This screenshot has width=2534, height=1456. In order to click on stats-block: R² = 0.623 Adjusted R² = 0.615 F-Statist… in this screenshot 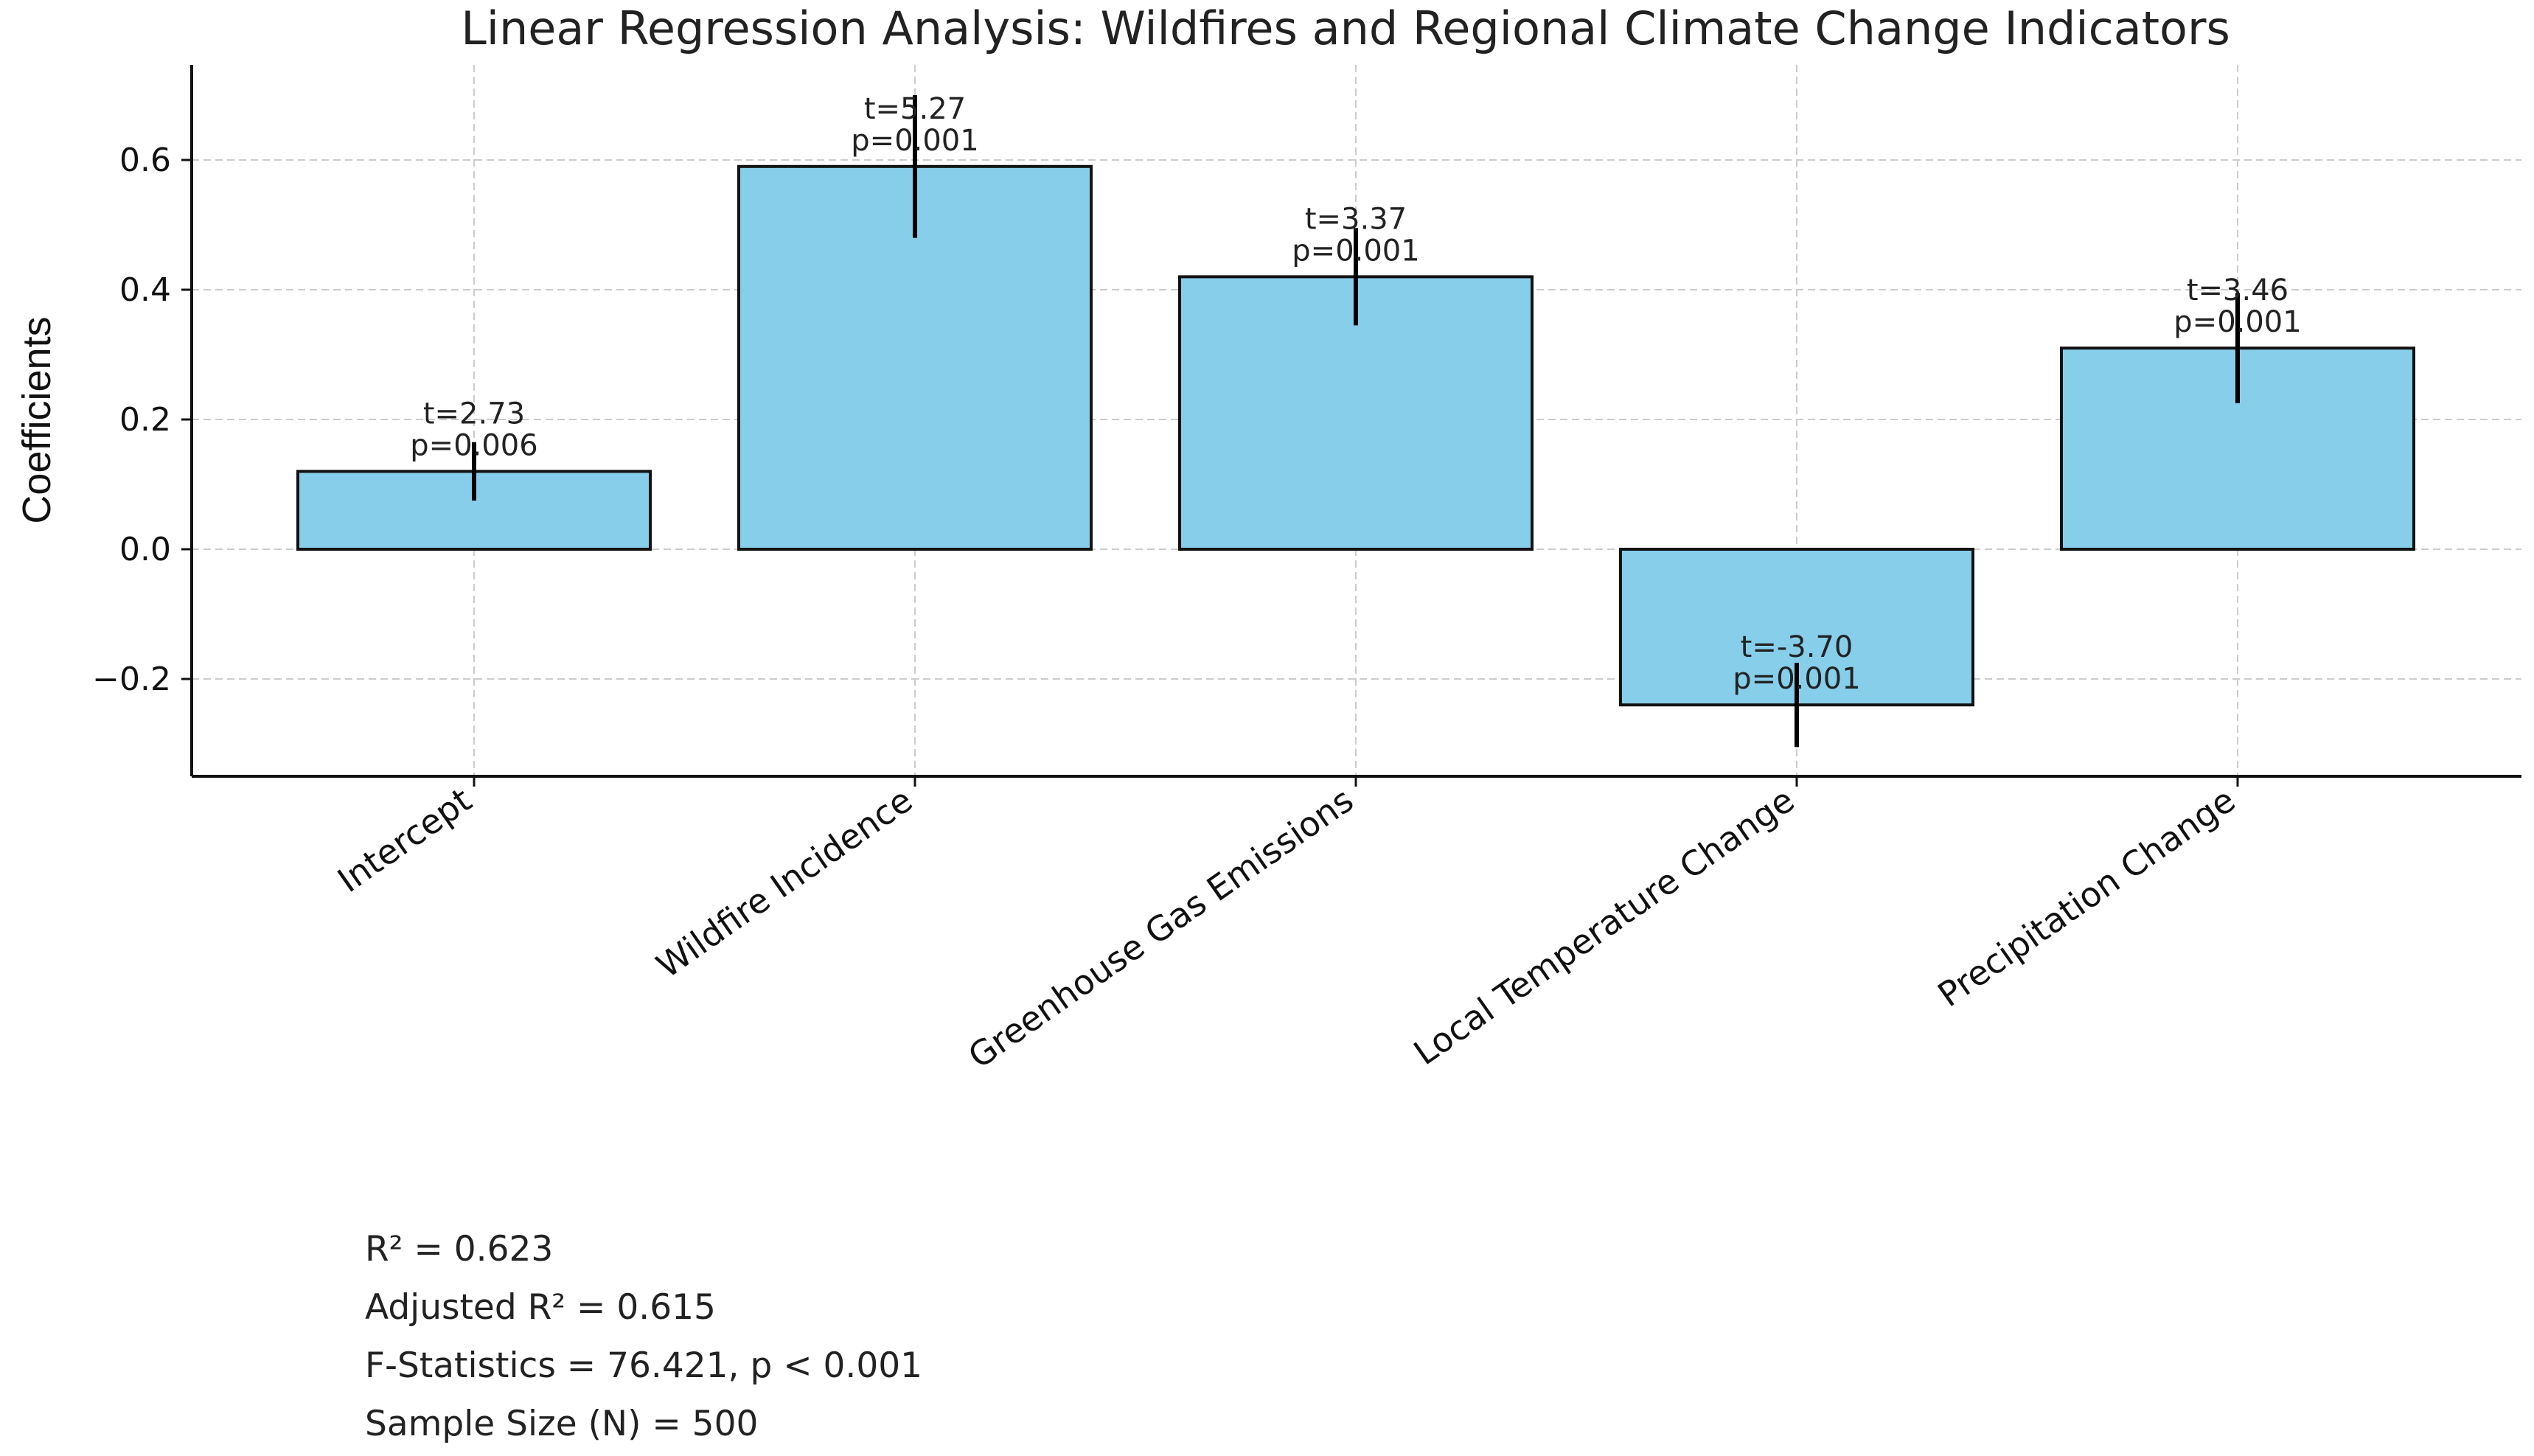, I will do `click(643, 1336)`.